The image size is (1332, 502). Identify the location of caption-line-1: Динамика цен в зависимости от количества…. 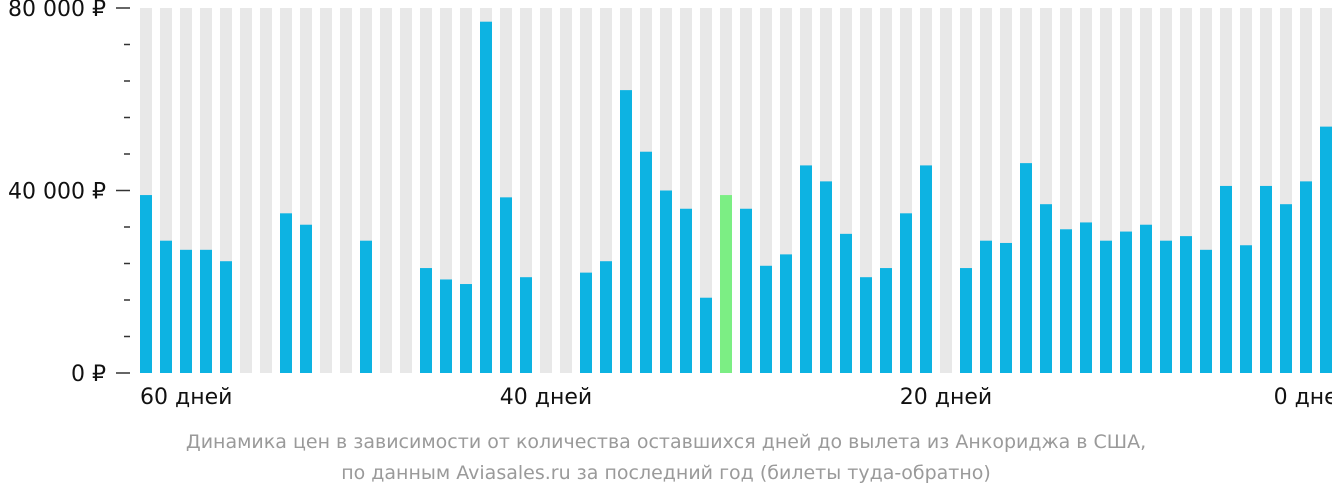
(666, 442).